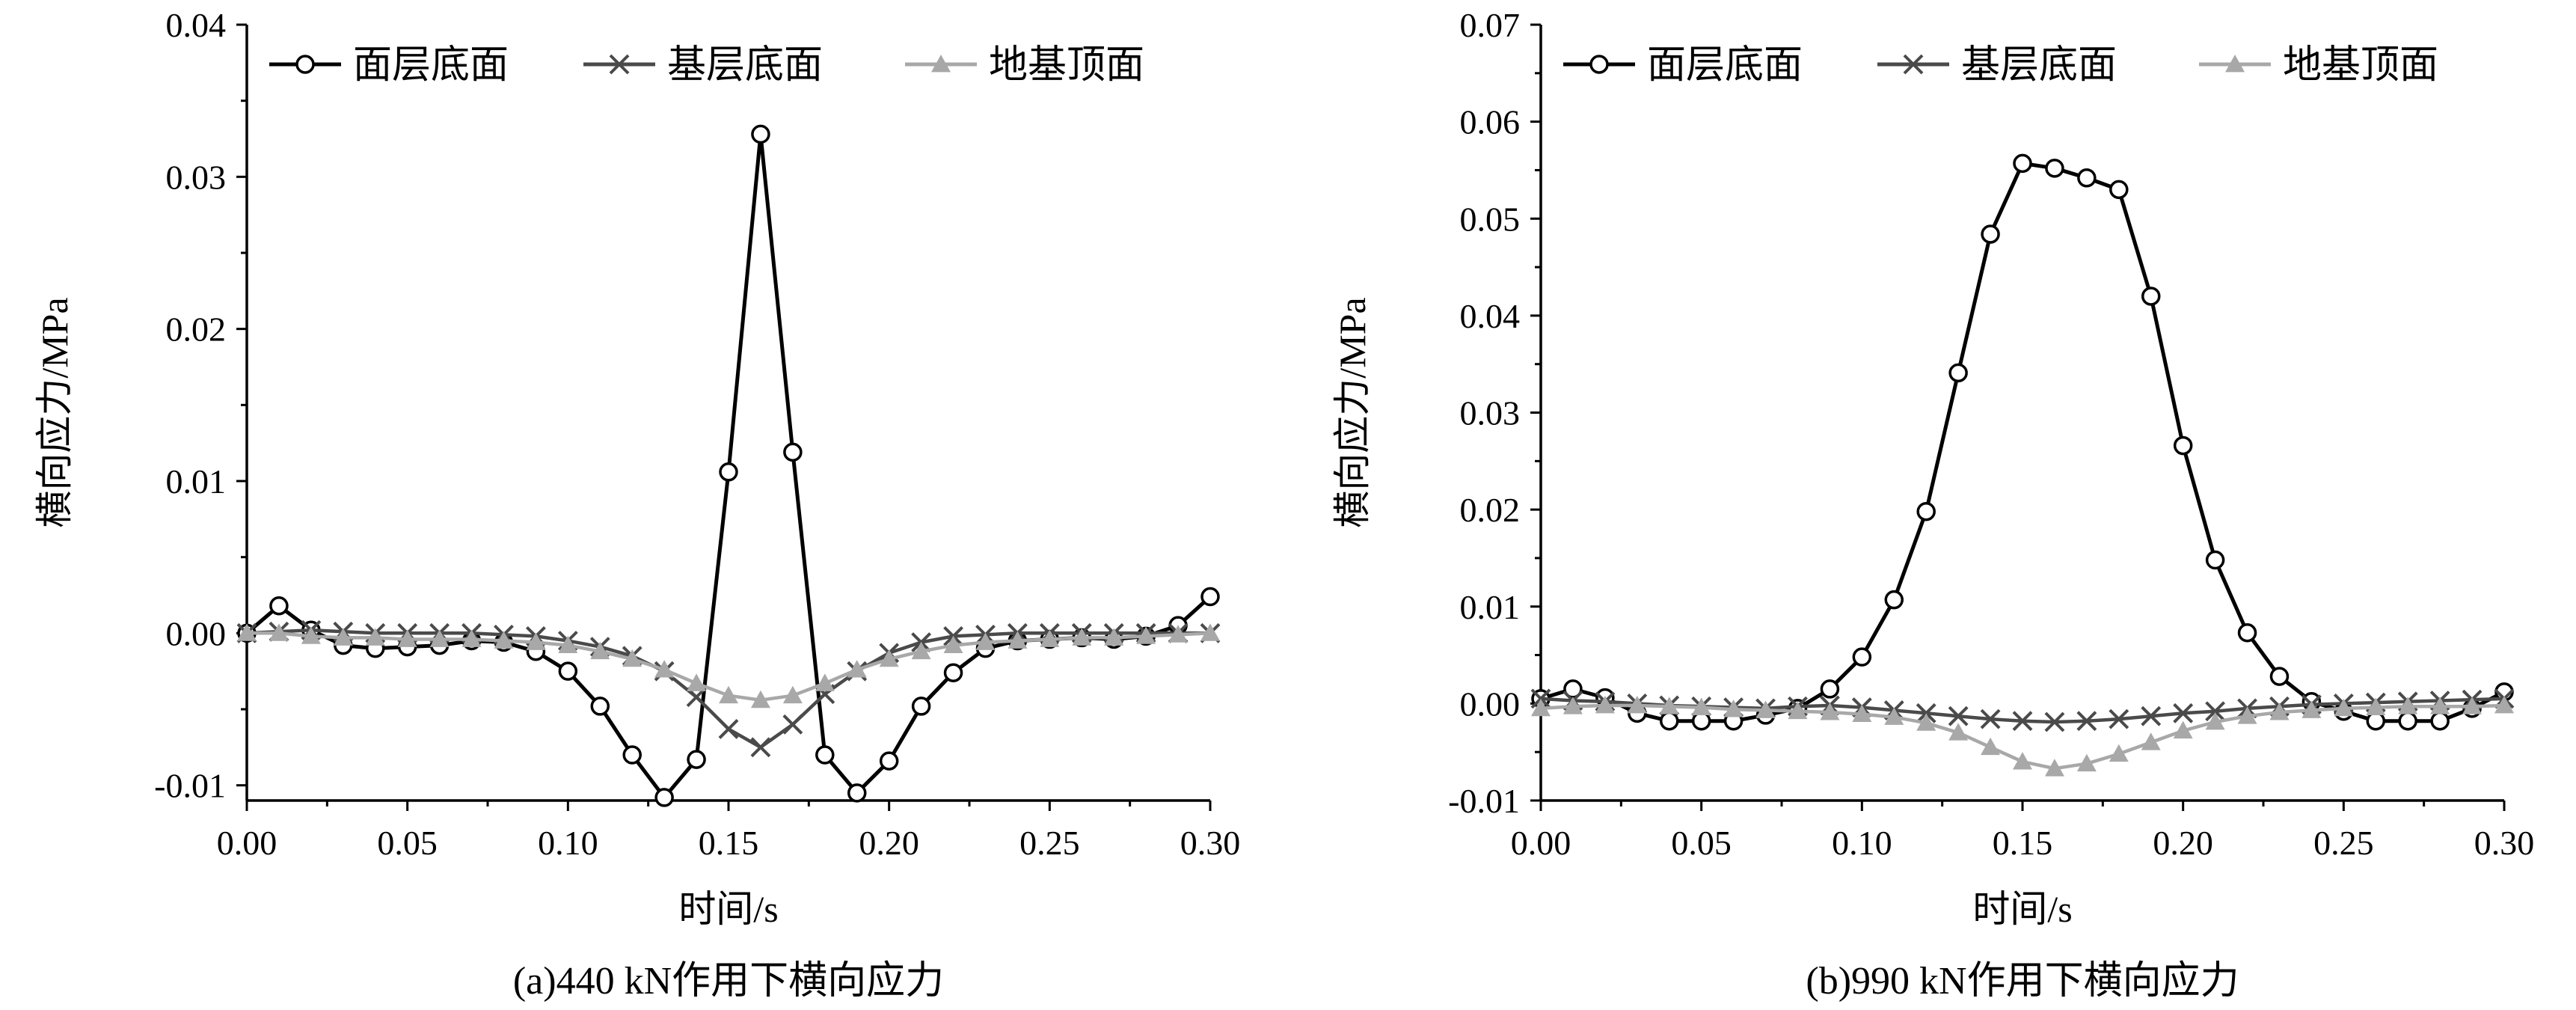 This screenshot has width=2576, height=1010. I want to click on figure-caption: (b)990 kN作用下横向应力, so click(2022, 981).